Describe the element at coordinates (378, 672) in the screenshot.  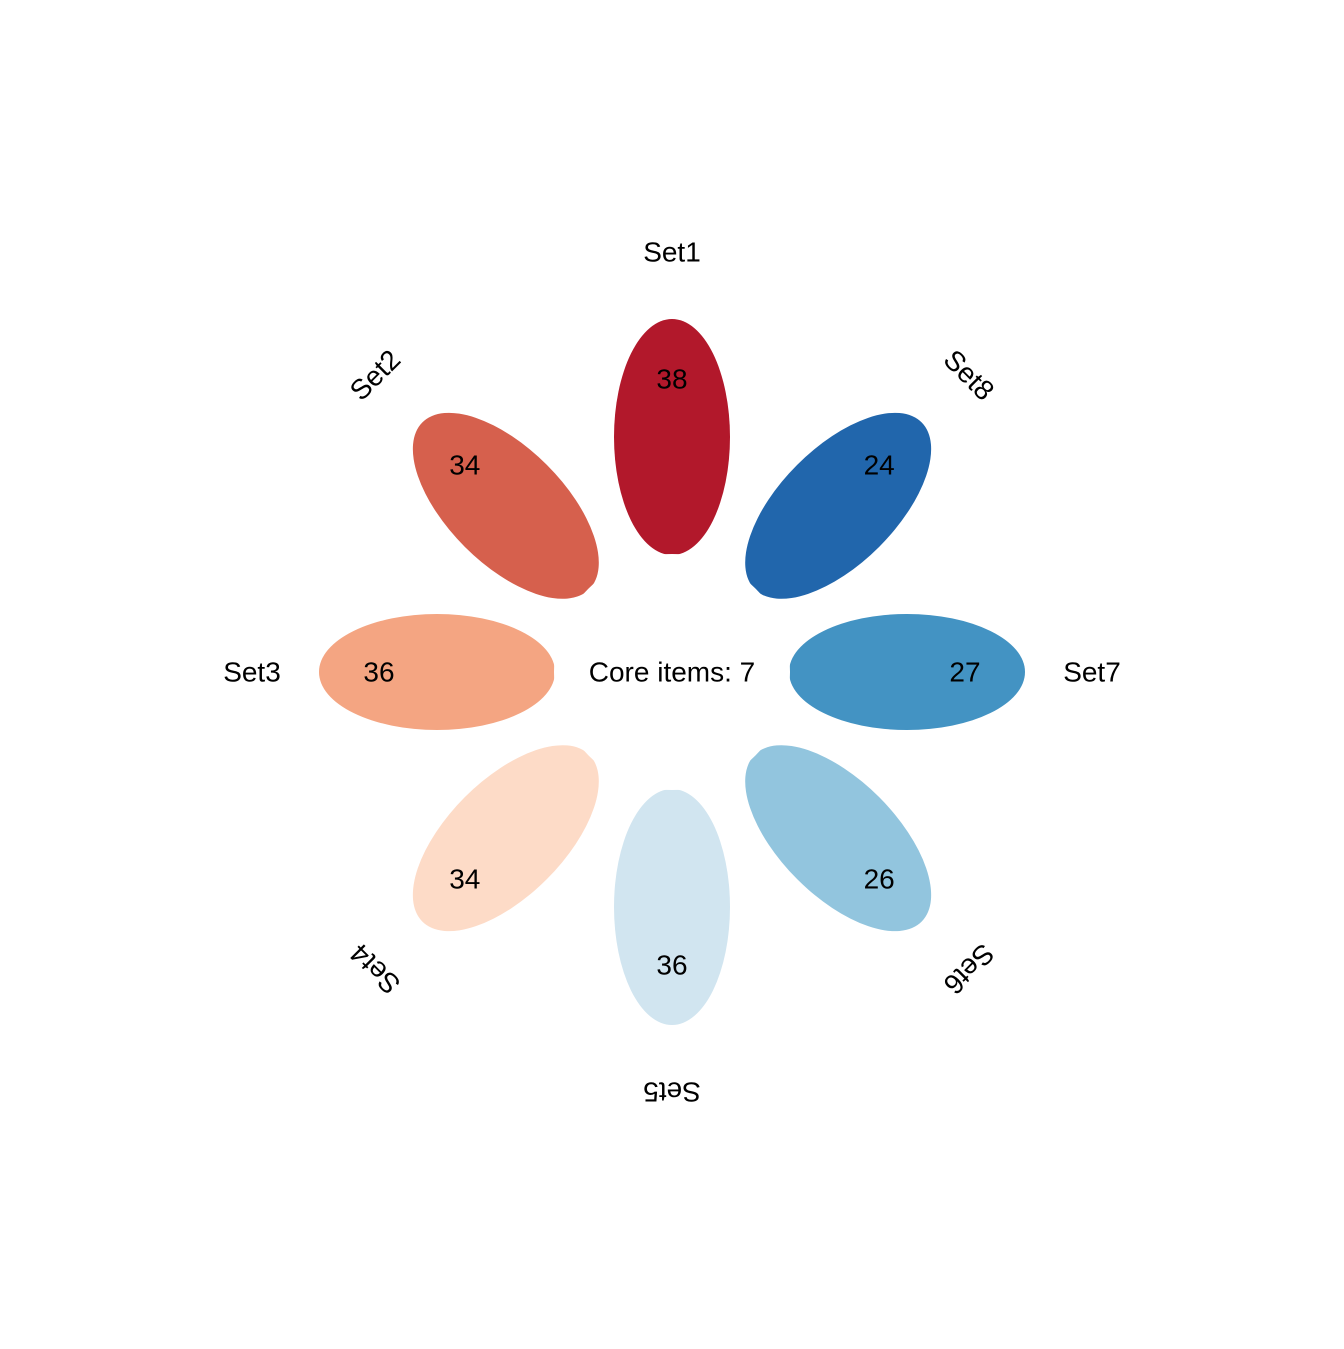
I see `petal-count-set3: 36` at that location.